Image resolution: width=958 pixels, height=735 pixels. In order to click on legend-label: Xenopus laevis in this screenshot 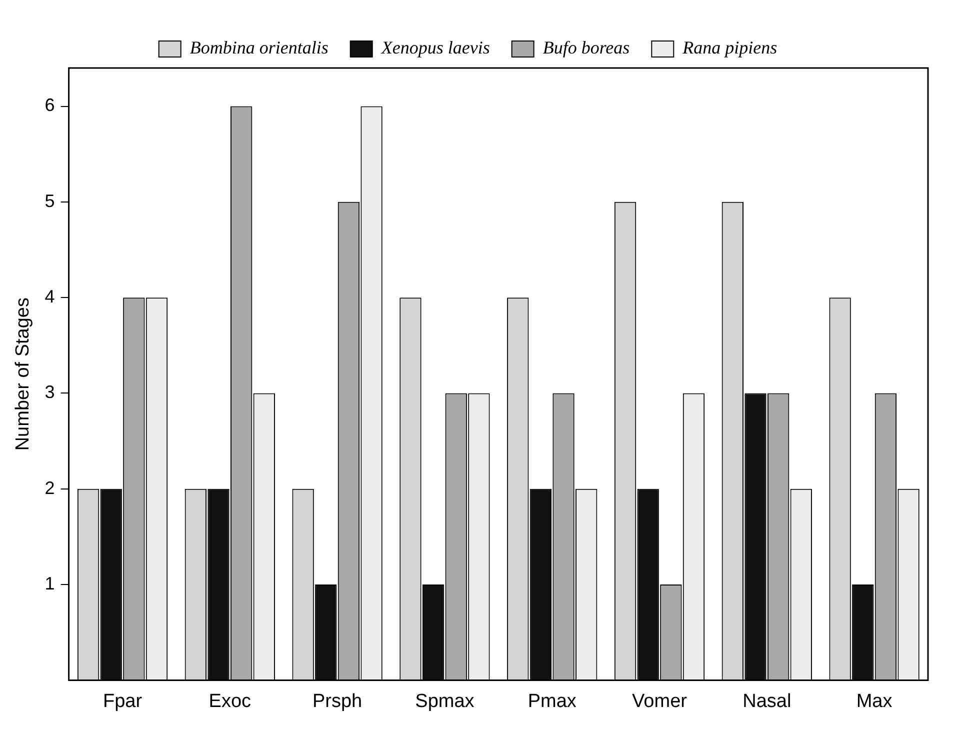, I will do `click(435, 48)`.